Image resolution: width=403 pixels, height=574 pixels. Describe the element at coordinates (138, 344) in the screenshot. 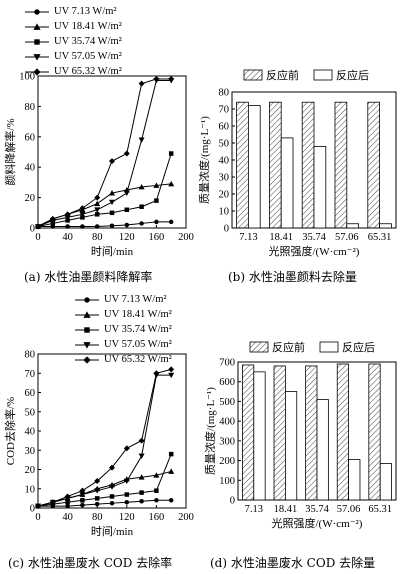

I see `legend-label: UV 57.05 W/m²` at that location.